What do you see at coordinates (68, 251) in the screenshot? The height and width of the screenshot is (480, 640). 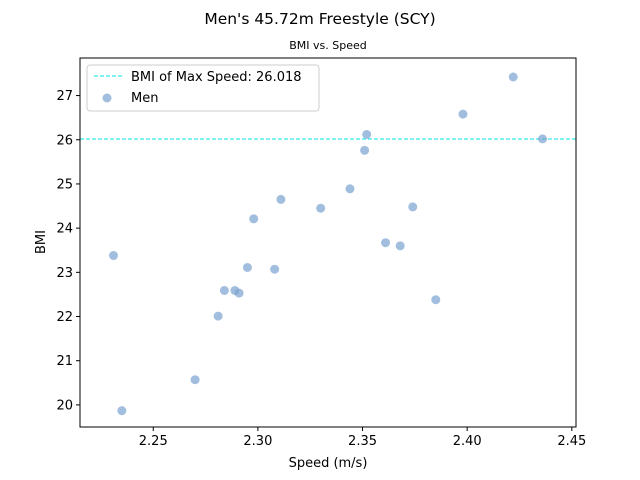 I see `y-axis-ticks: 20 21 22 23 24 25 26 27` at bounding box center [68, 251].